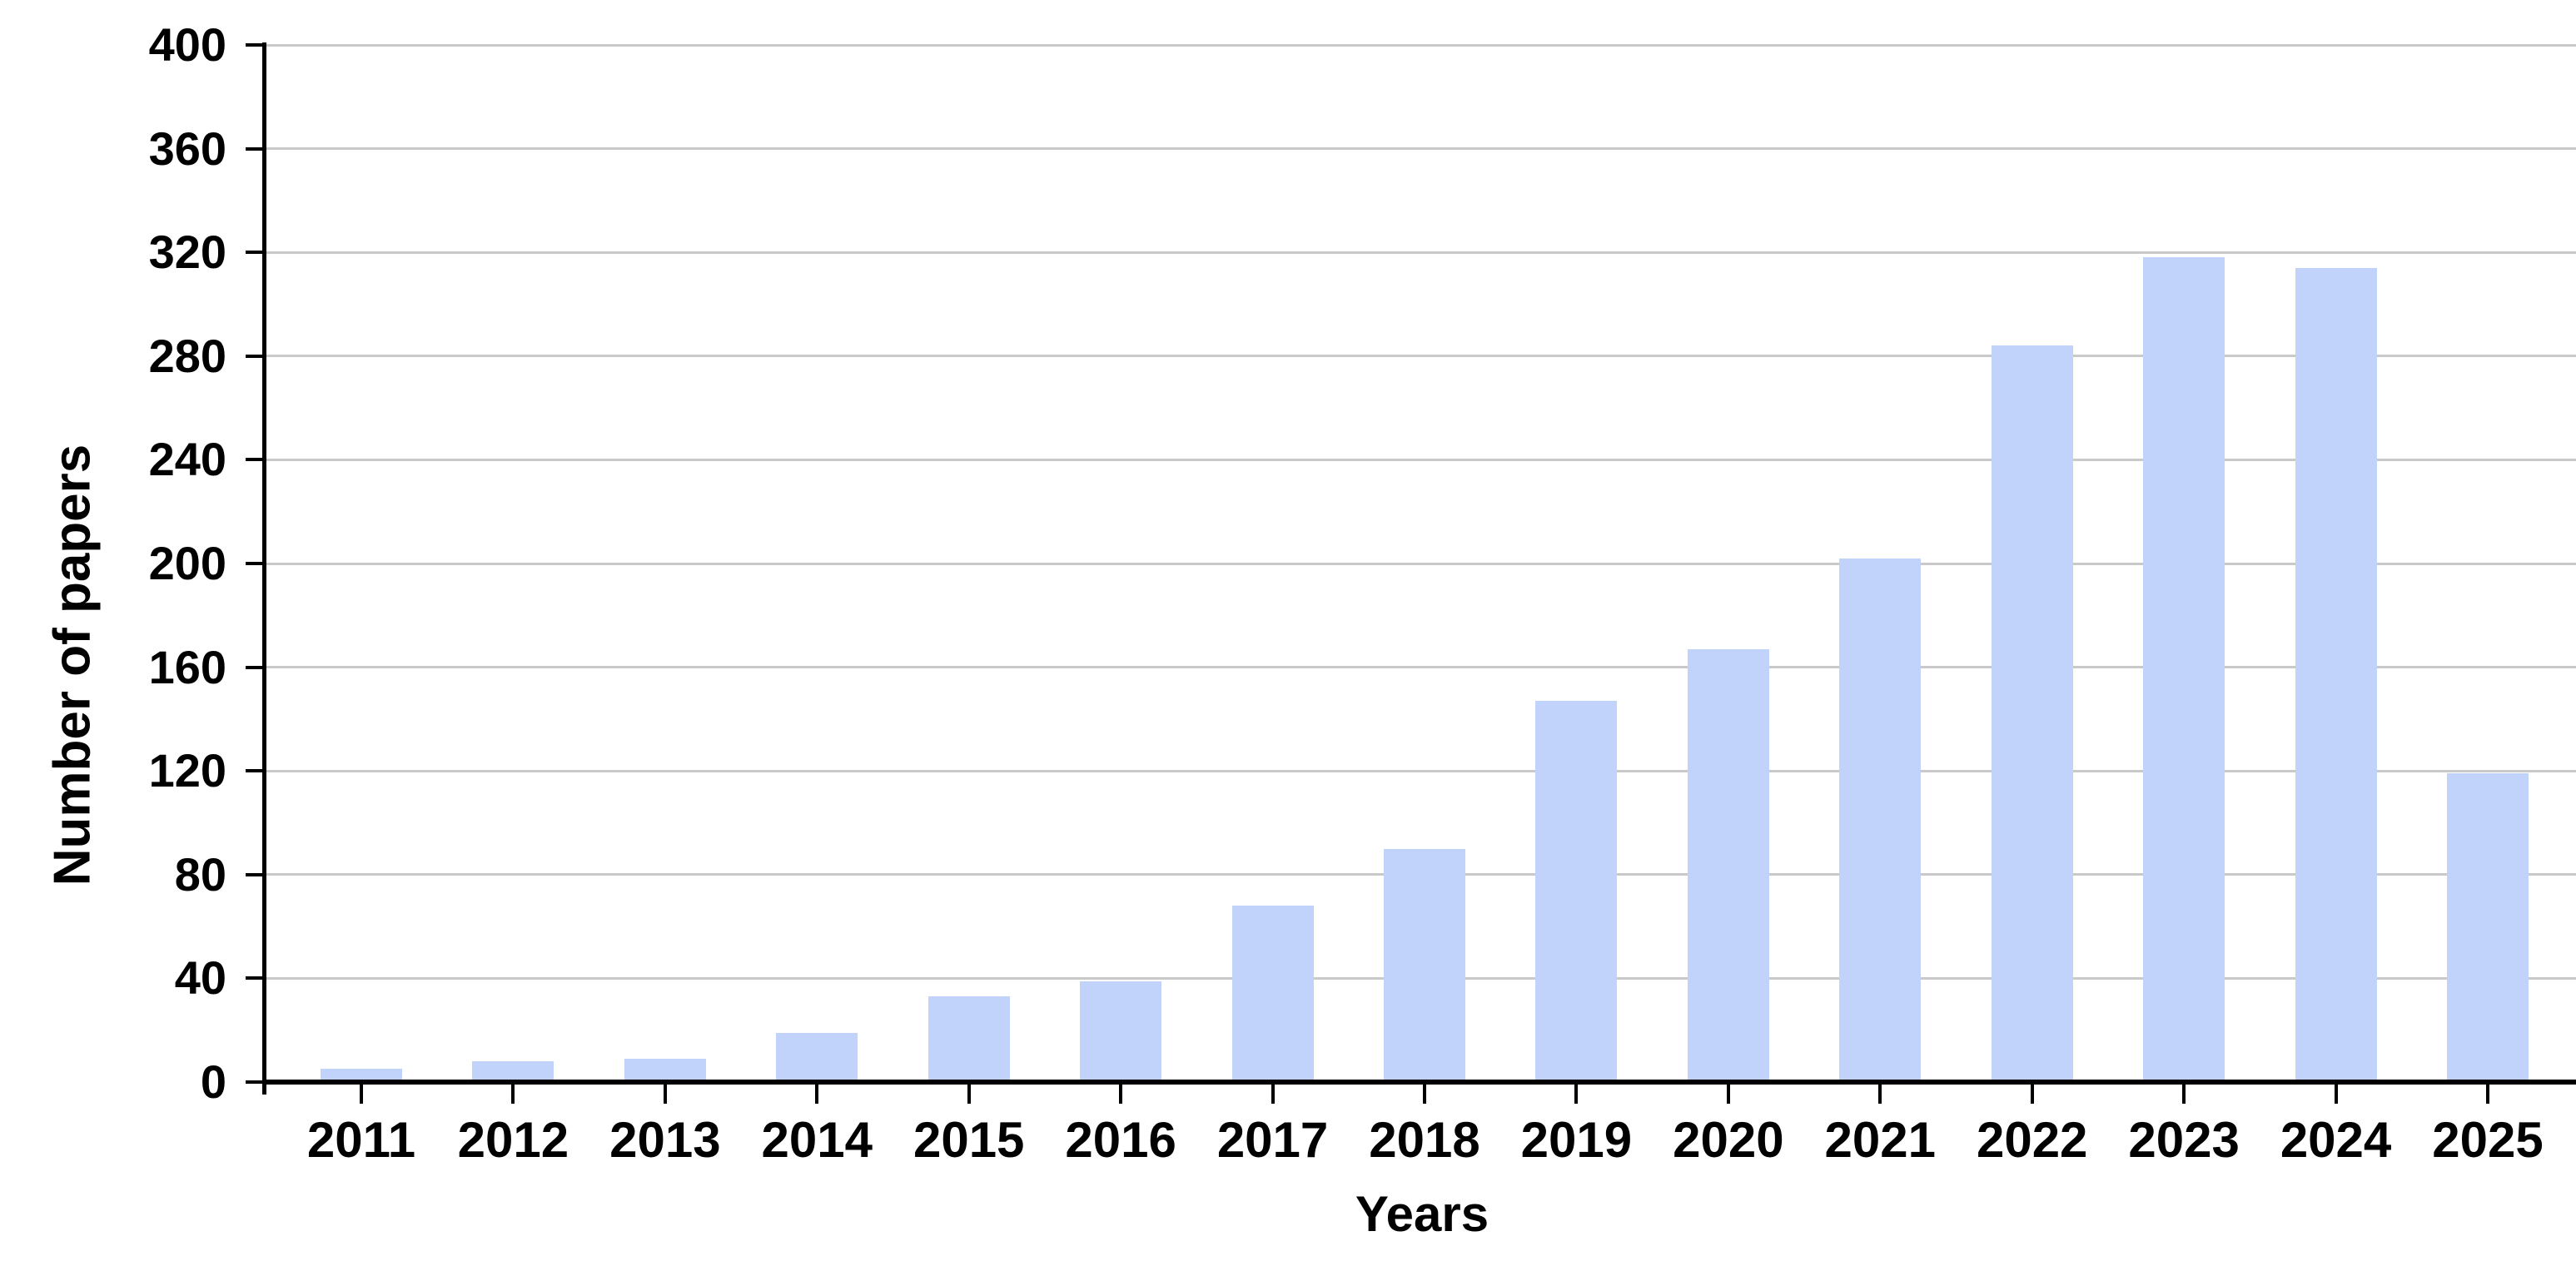 This screenshot has height=1266, width=2576. Describe the element at coordinates (200, 978) in the screenshot. I see `y-tick-label-40: 40` at that location.